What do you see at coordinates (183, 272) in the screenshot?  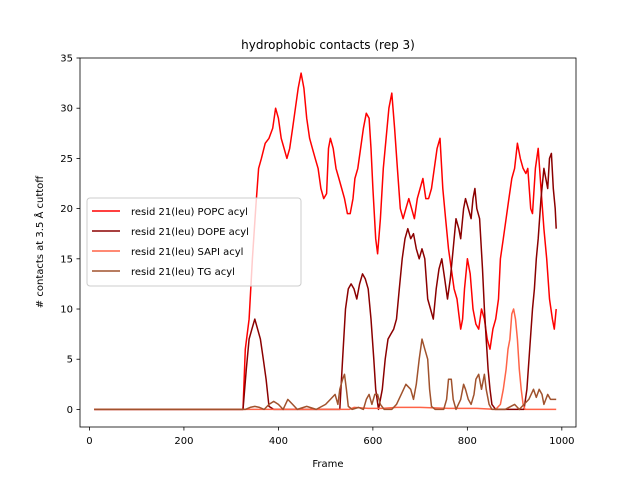 I see `legend-label-4: resid 21(leu) TG acyl` at bounding box center [183, 272].